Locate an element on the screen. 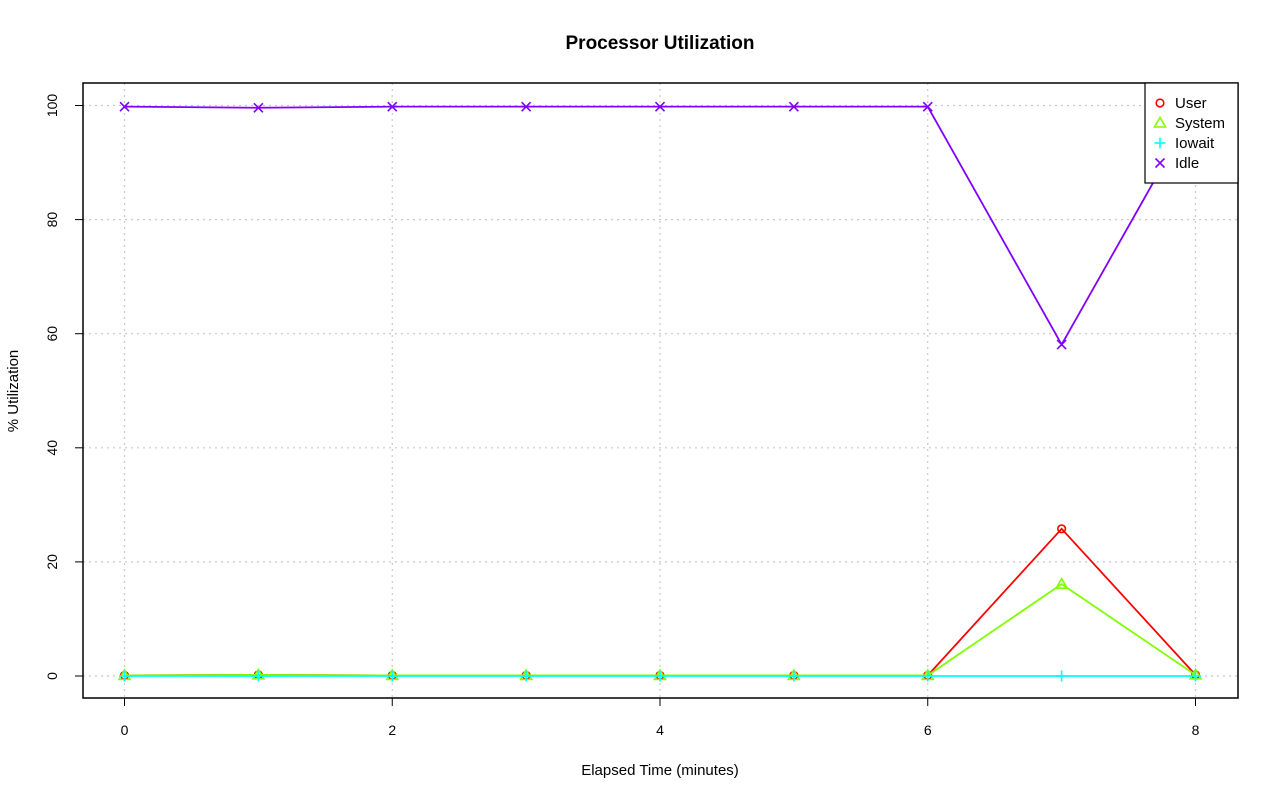 The height and width of the screenshot is (801, 1280). series-iowait is located at coordinates (660, 676).